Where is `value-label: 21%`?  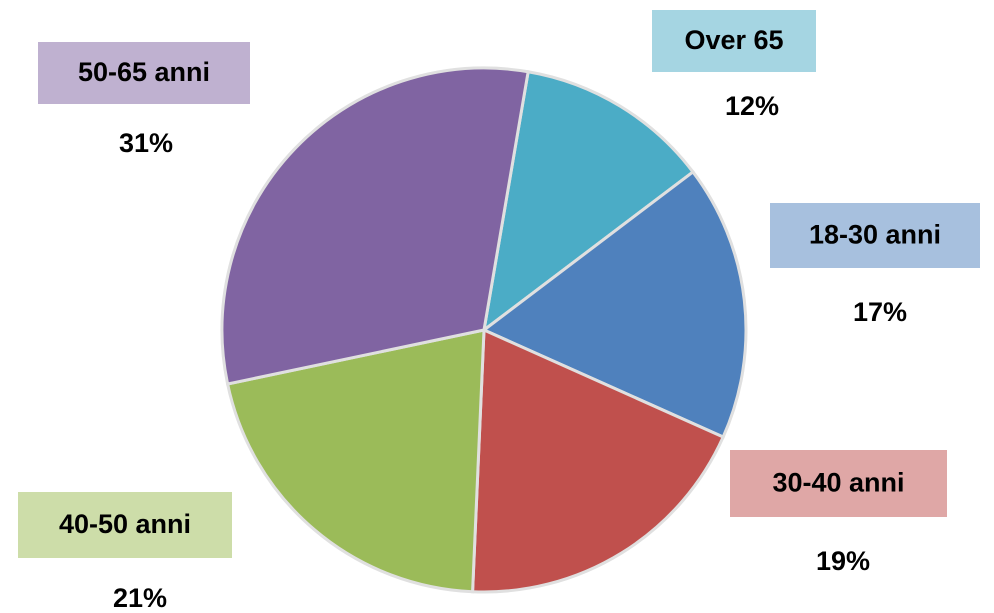 value-label: 21% is located at coordinates (140, 598).